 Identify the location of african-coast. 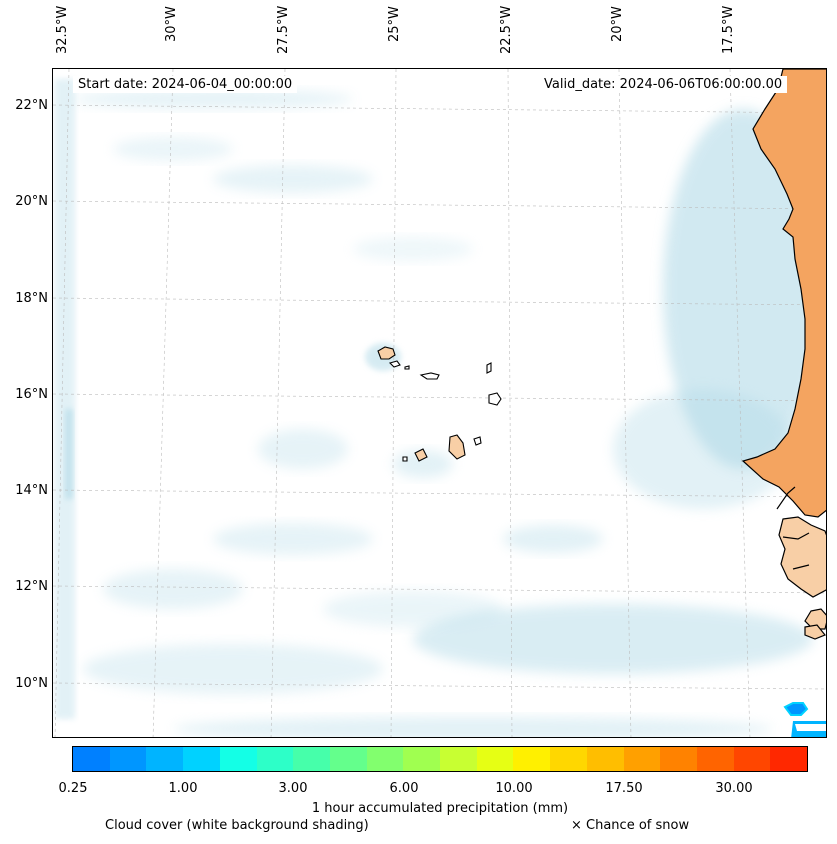
(783, 354).